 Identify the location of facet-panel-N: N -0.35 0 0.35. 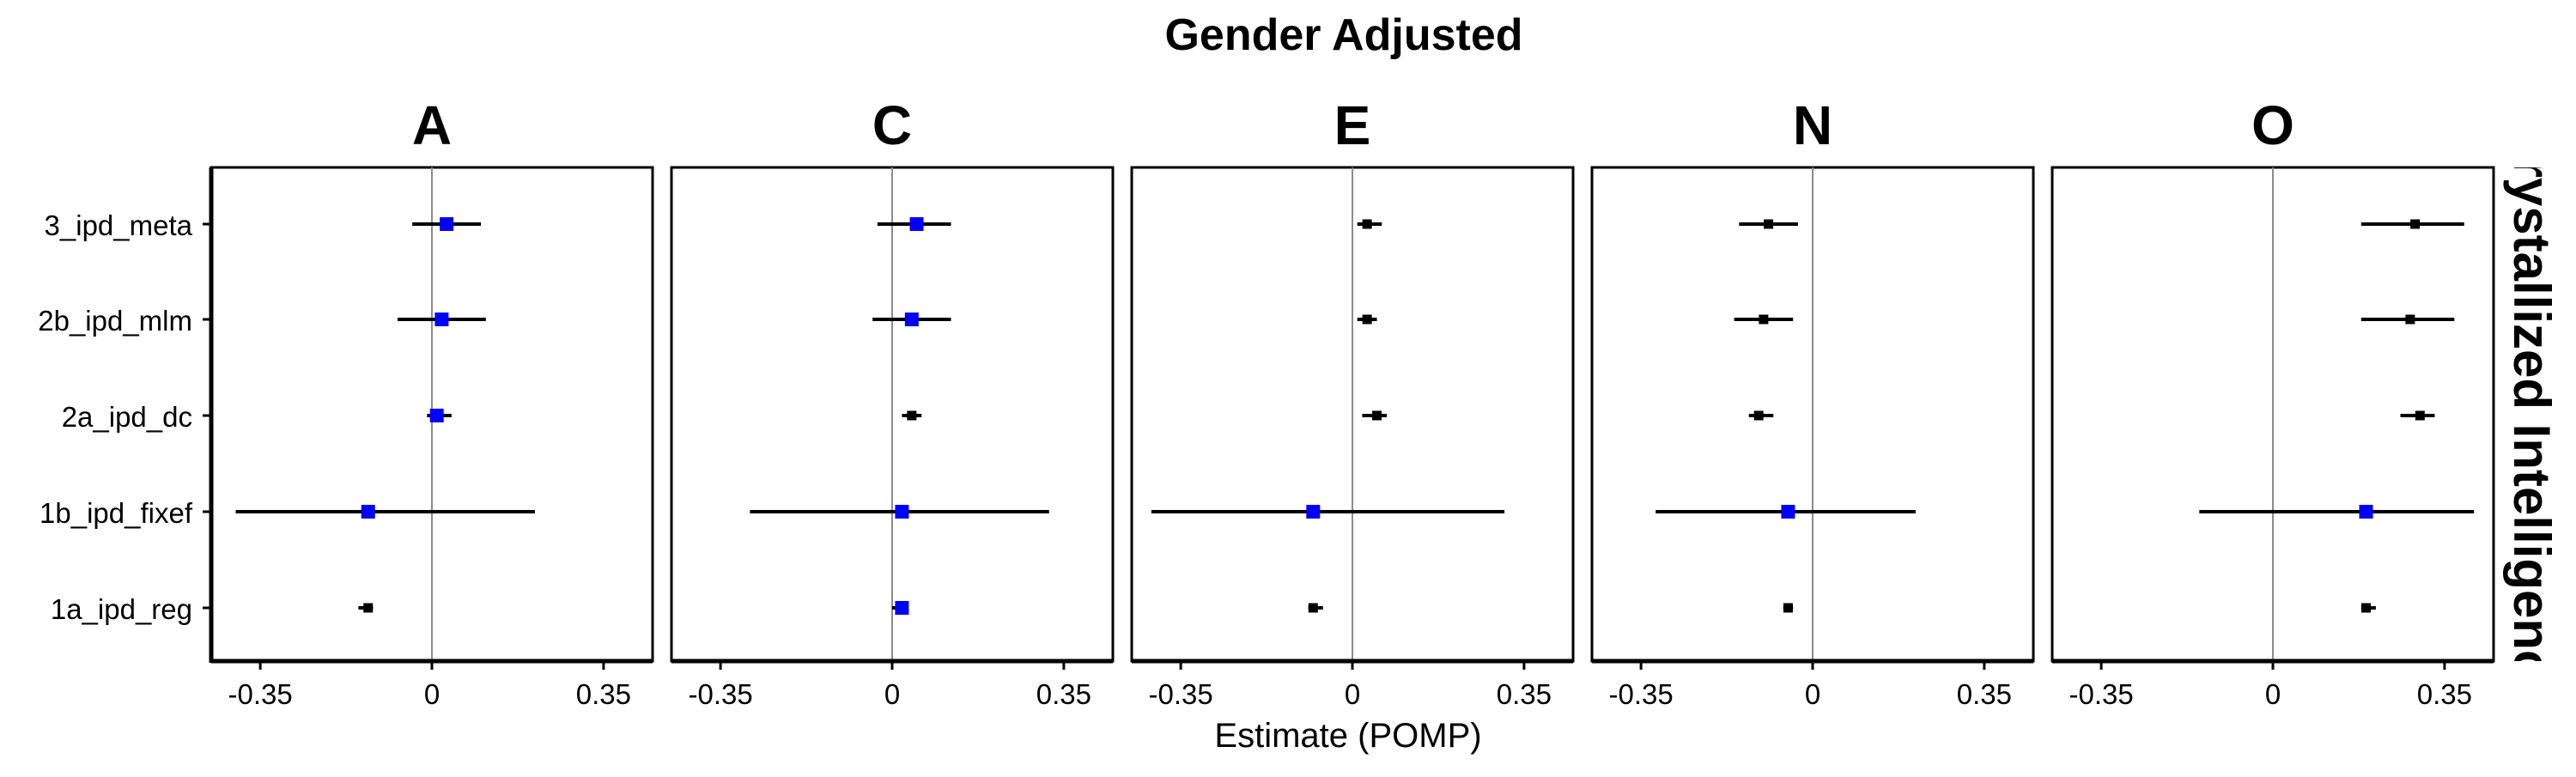
(1813, 402).